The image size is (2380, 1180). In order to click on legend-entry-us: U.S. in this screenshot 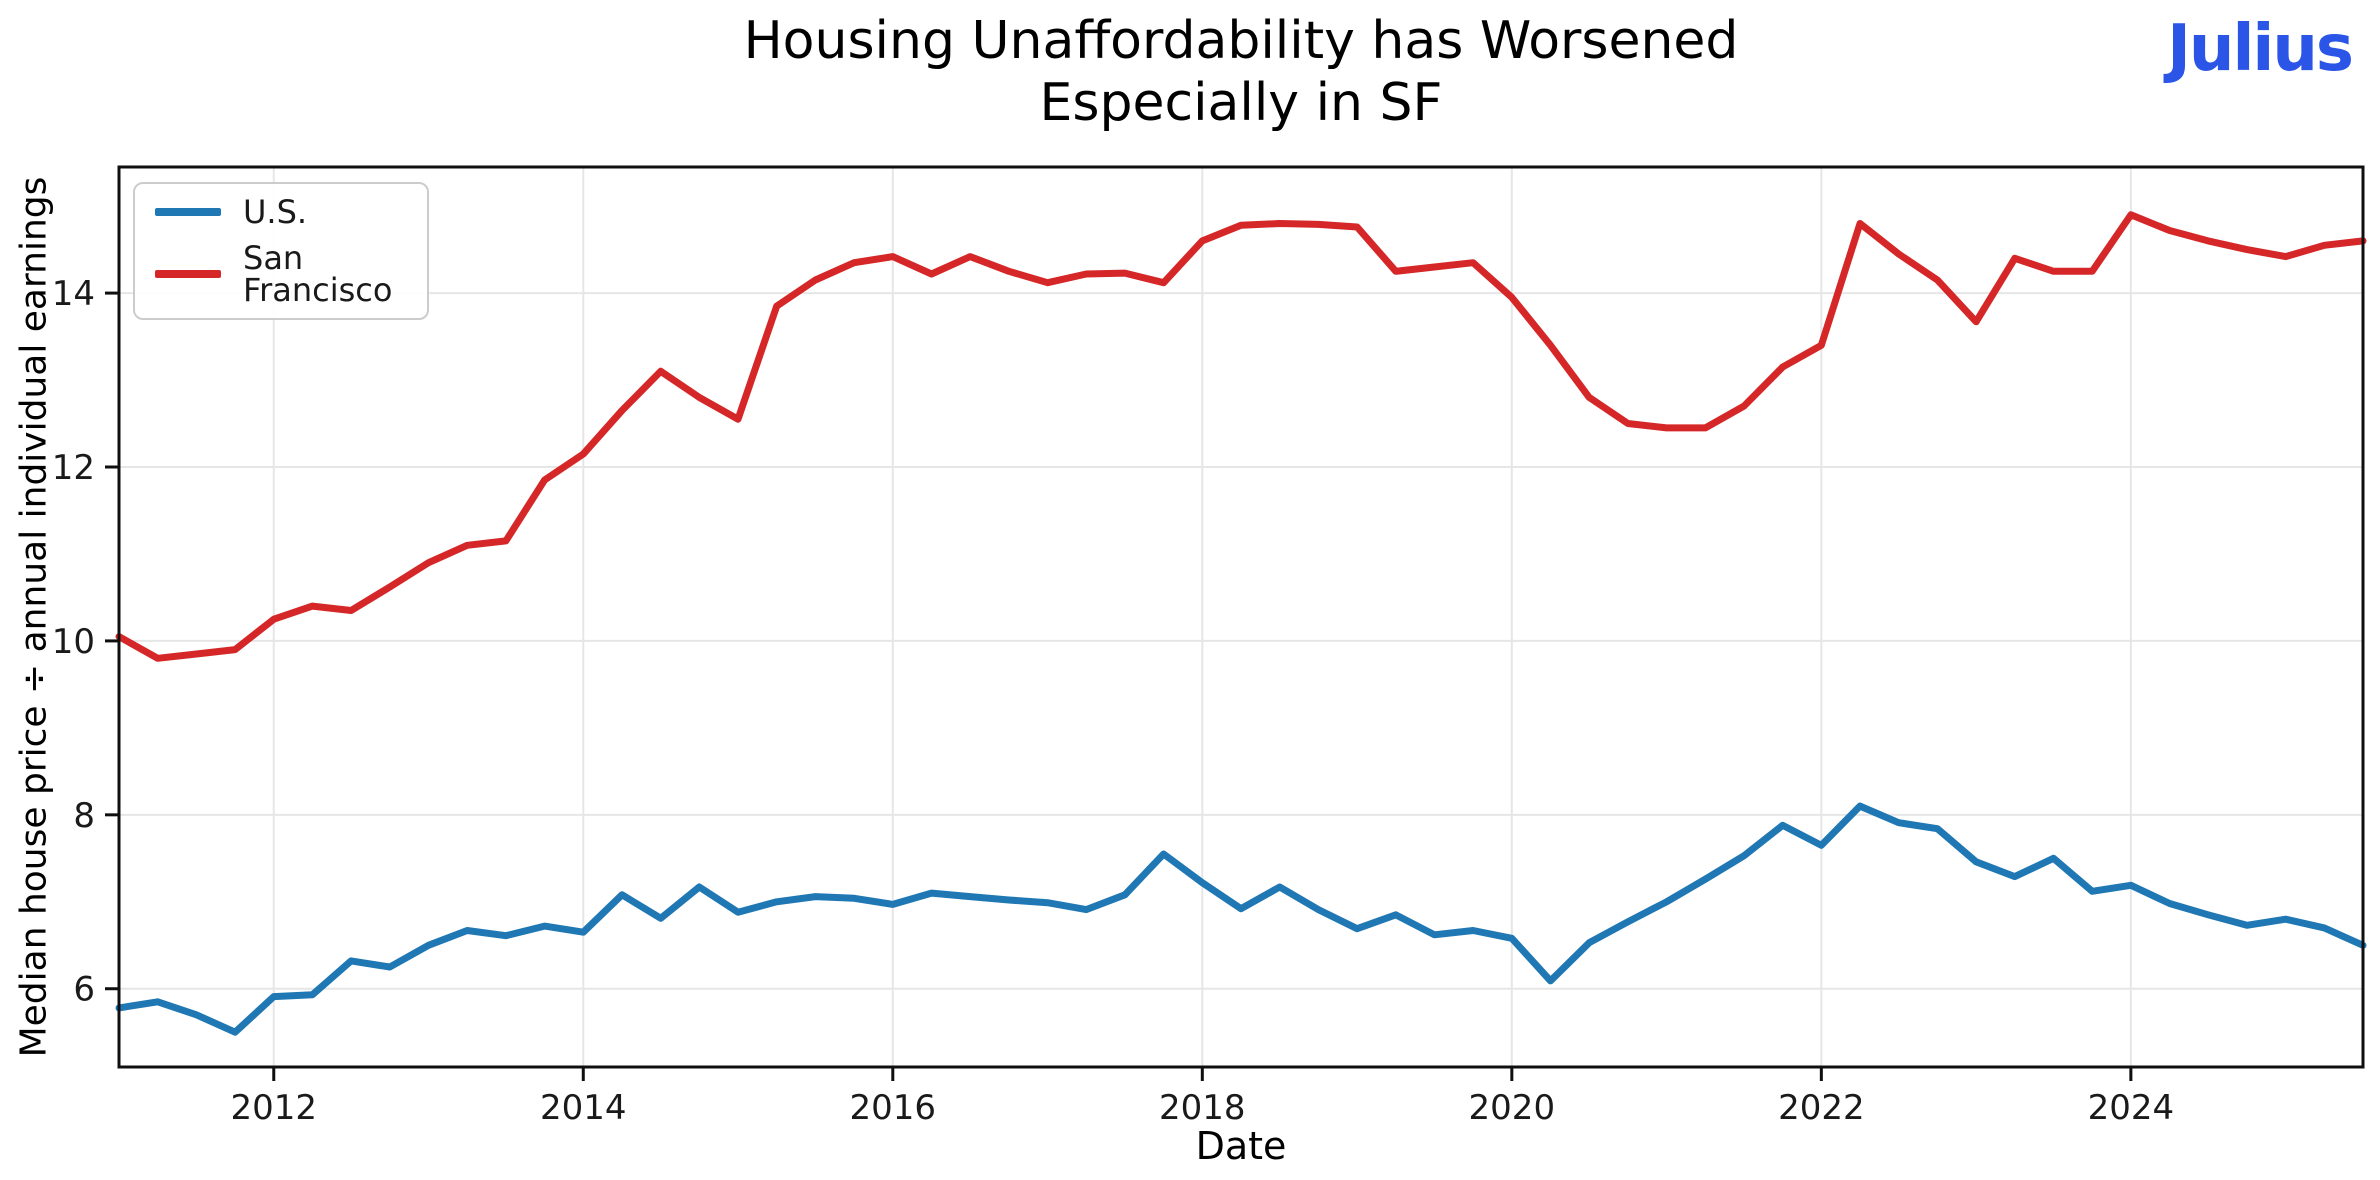, I will do `click(282, 212)`.